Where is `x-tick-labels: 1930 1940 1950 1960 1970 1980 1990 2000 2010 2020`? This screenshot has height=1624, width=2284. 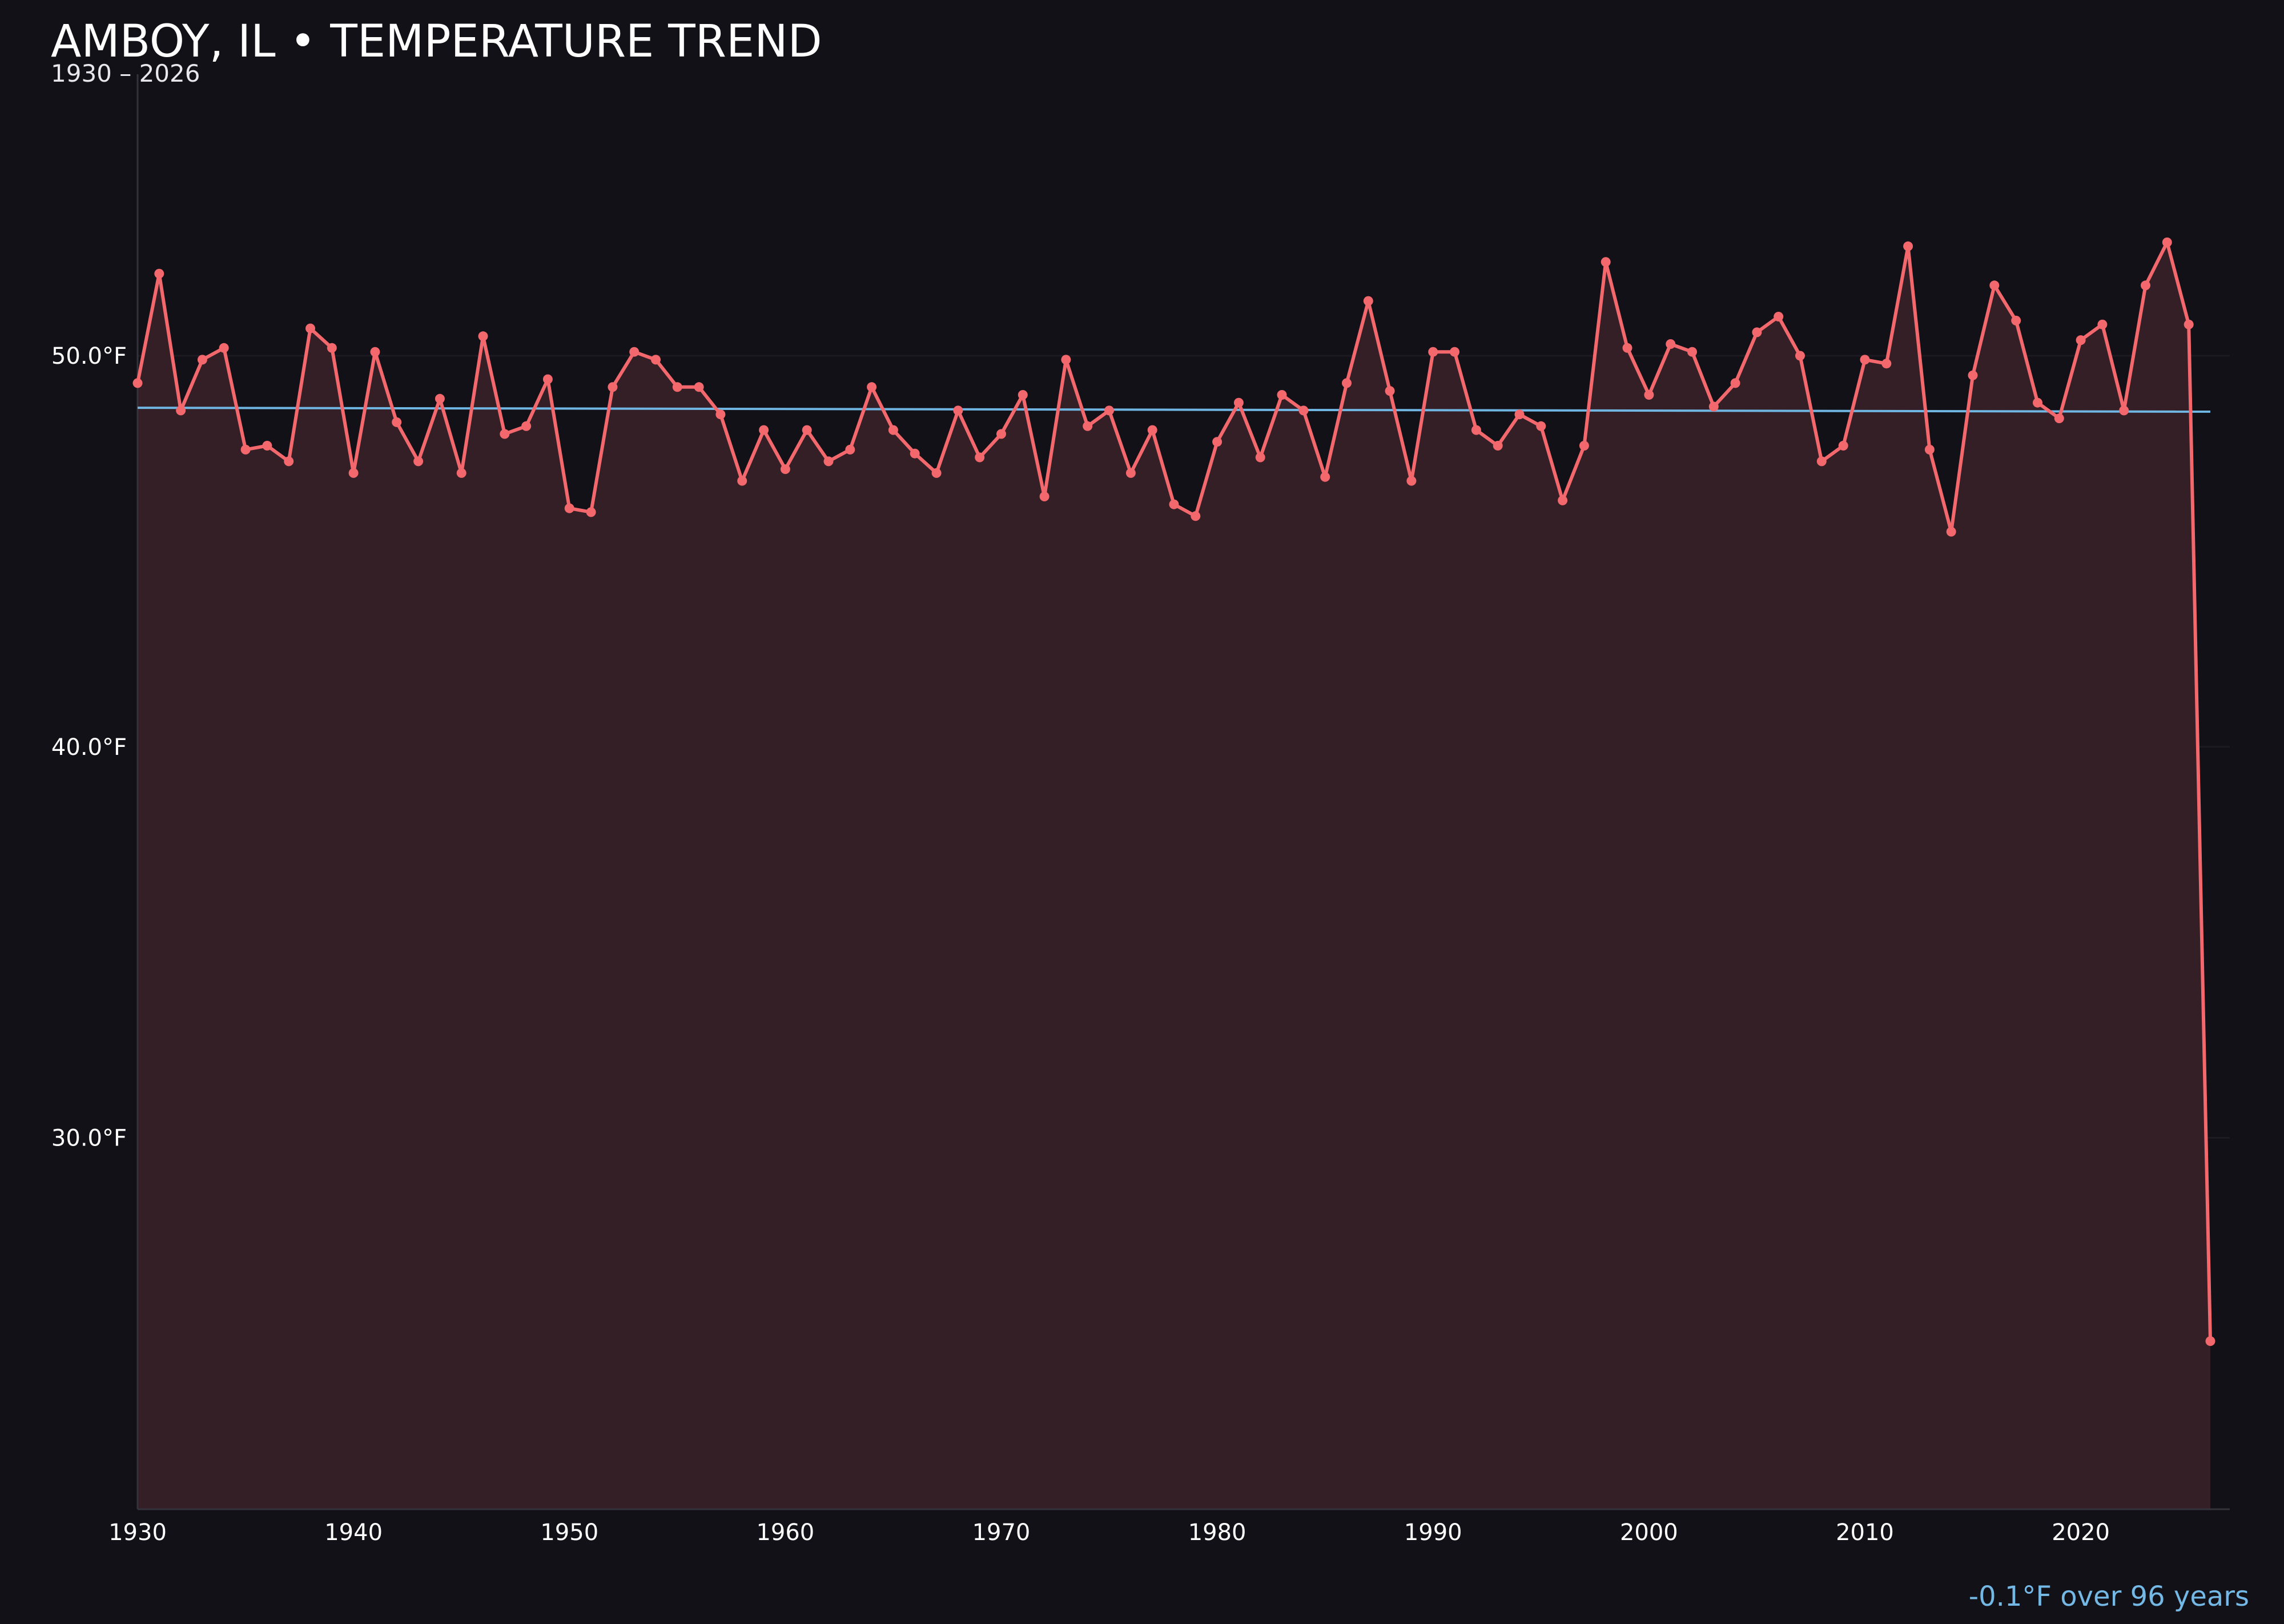
x-tick-labels: 1930 1940 1950 1960 1970 1980 1990 2000 2010 2020 is located at coordinates (1109, 1533).